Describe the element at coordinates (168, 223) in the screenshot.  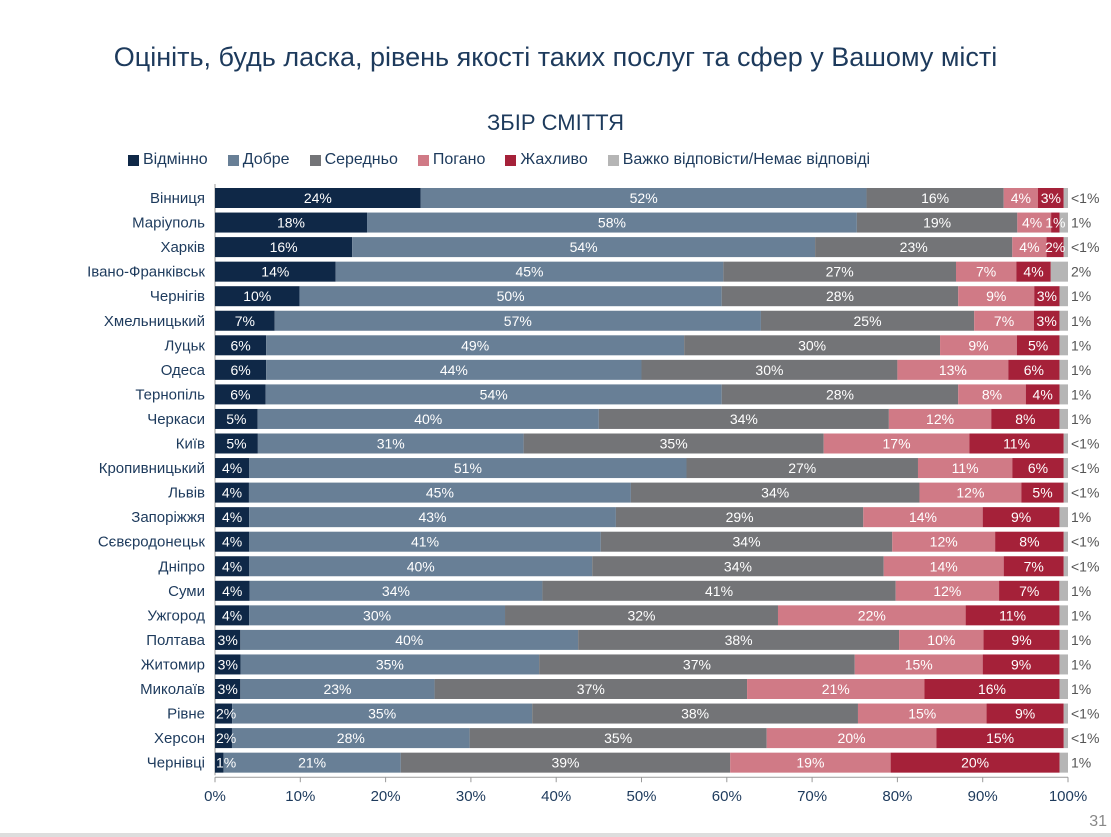
I see `category-label: Маріуполь` at that location.